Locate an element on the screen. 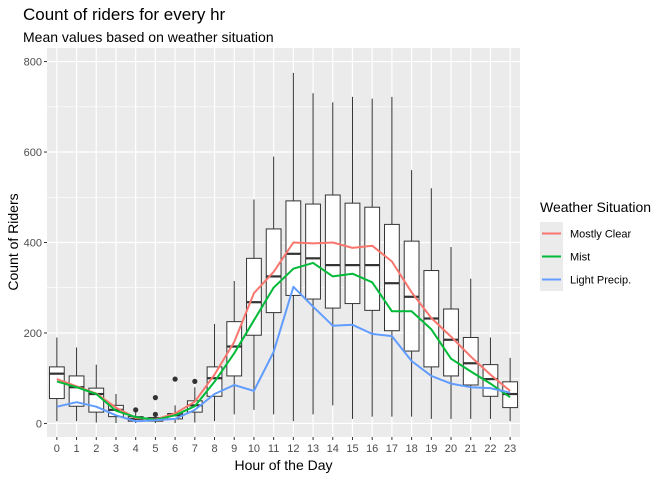 This screenshot has height=480, width=672. legend-item: Mostly Clear is located at coordinates (585, 233).